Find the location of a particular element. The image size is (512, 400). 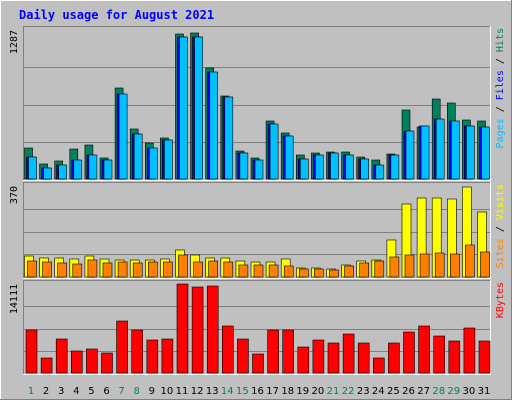

x-tick-label: 27 is located at coordinates (423, 391).